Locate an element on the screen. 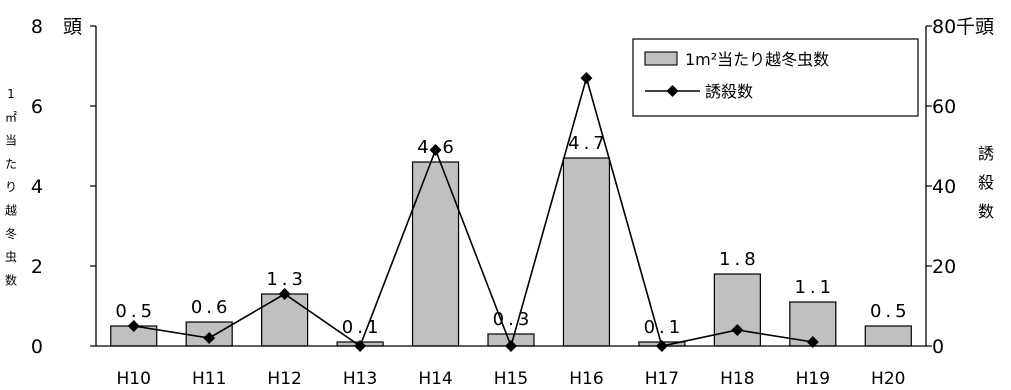  data-label-H12: 1.3 is located at coordinates (286, 279).